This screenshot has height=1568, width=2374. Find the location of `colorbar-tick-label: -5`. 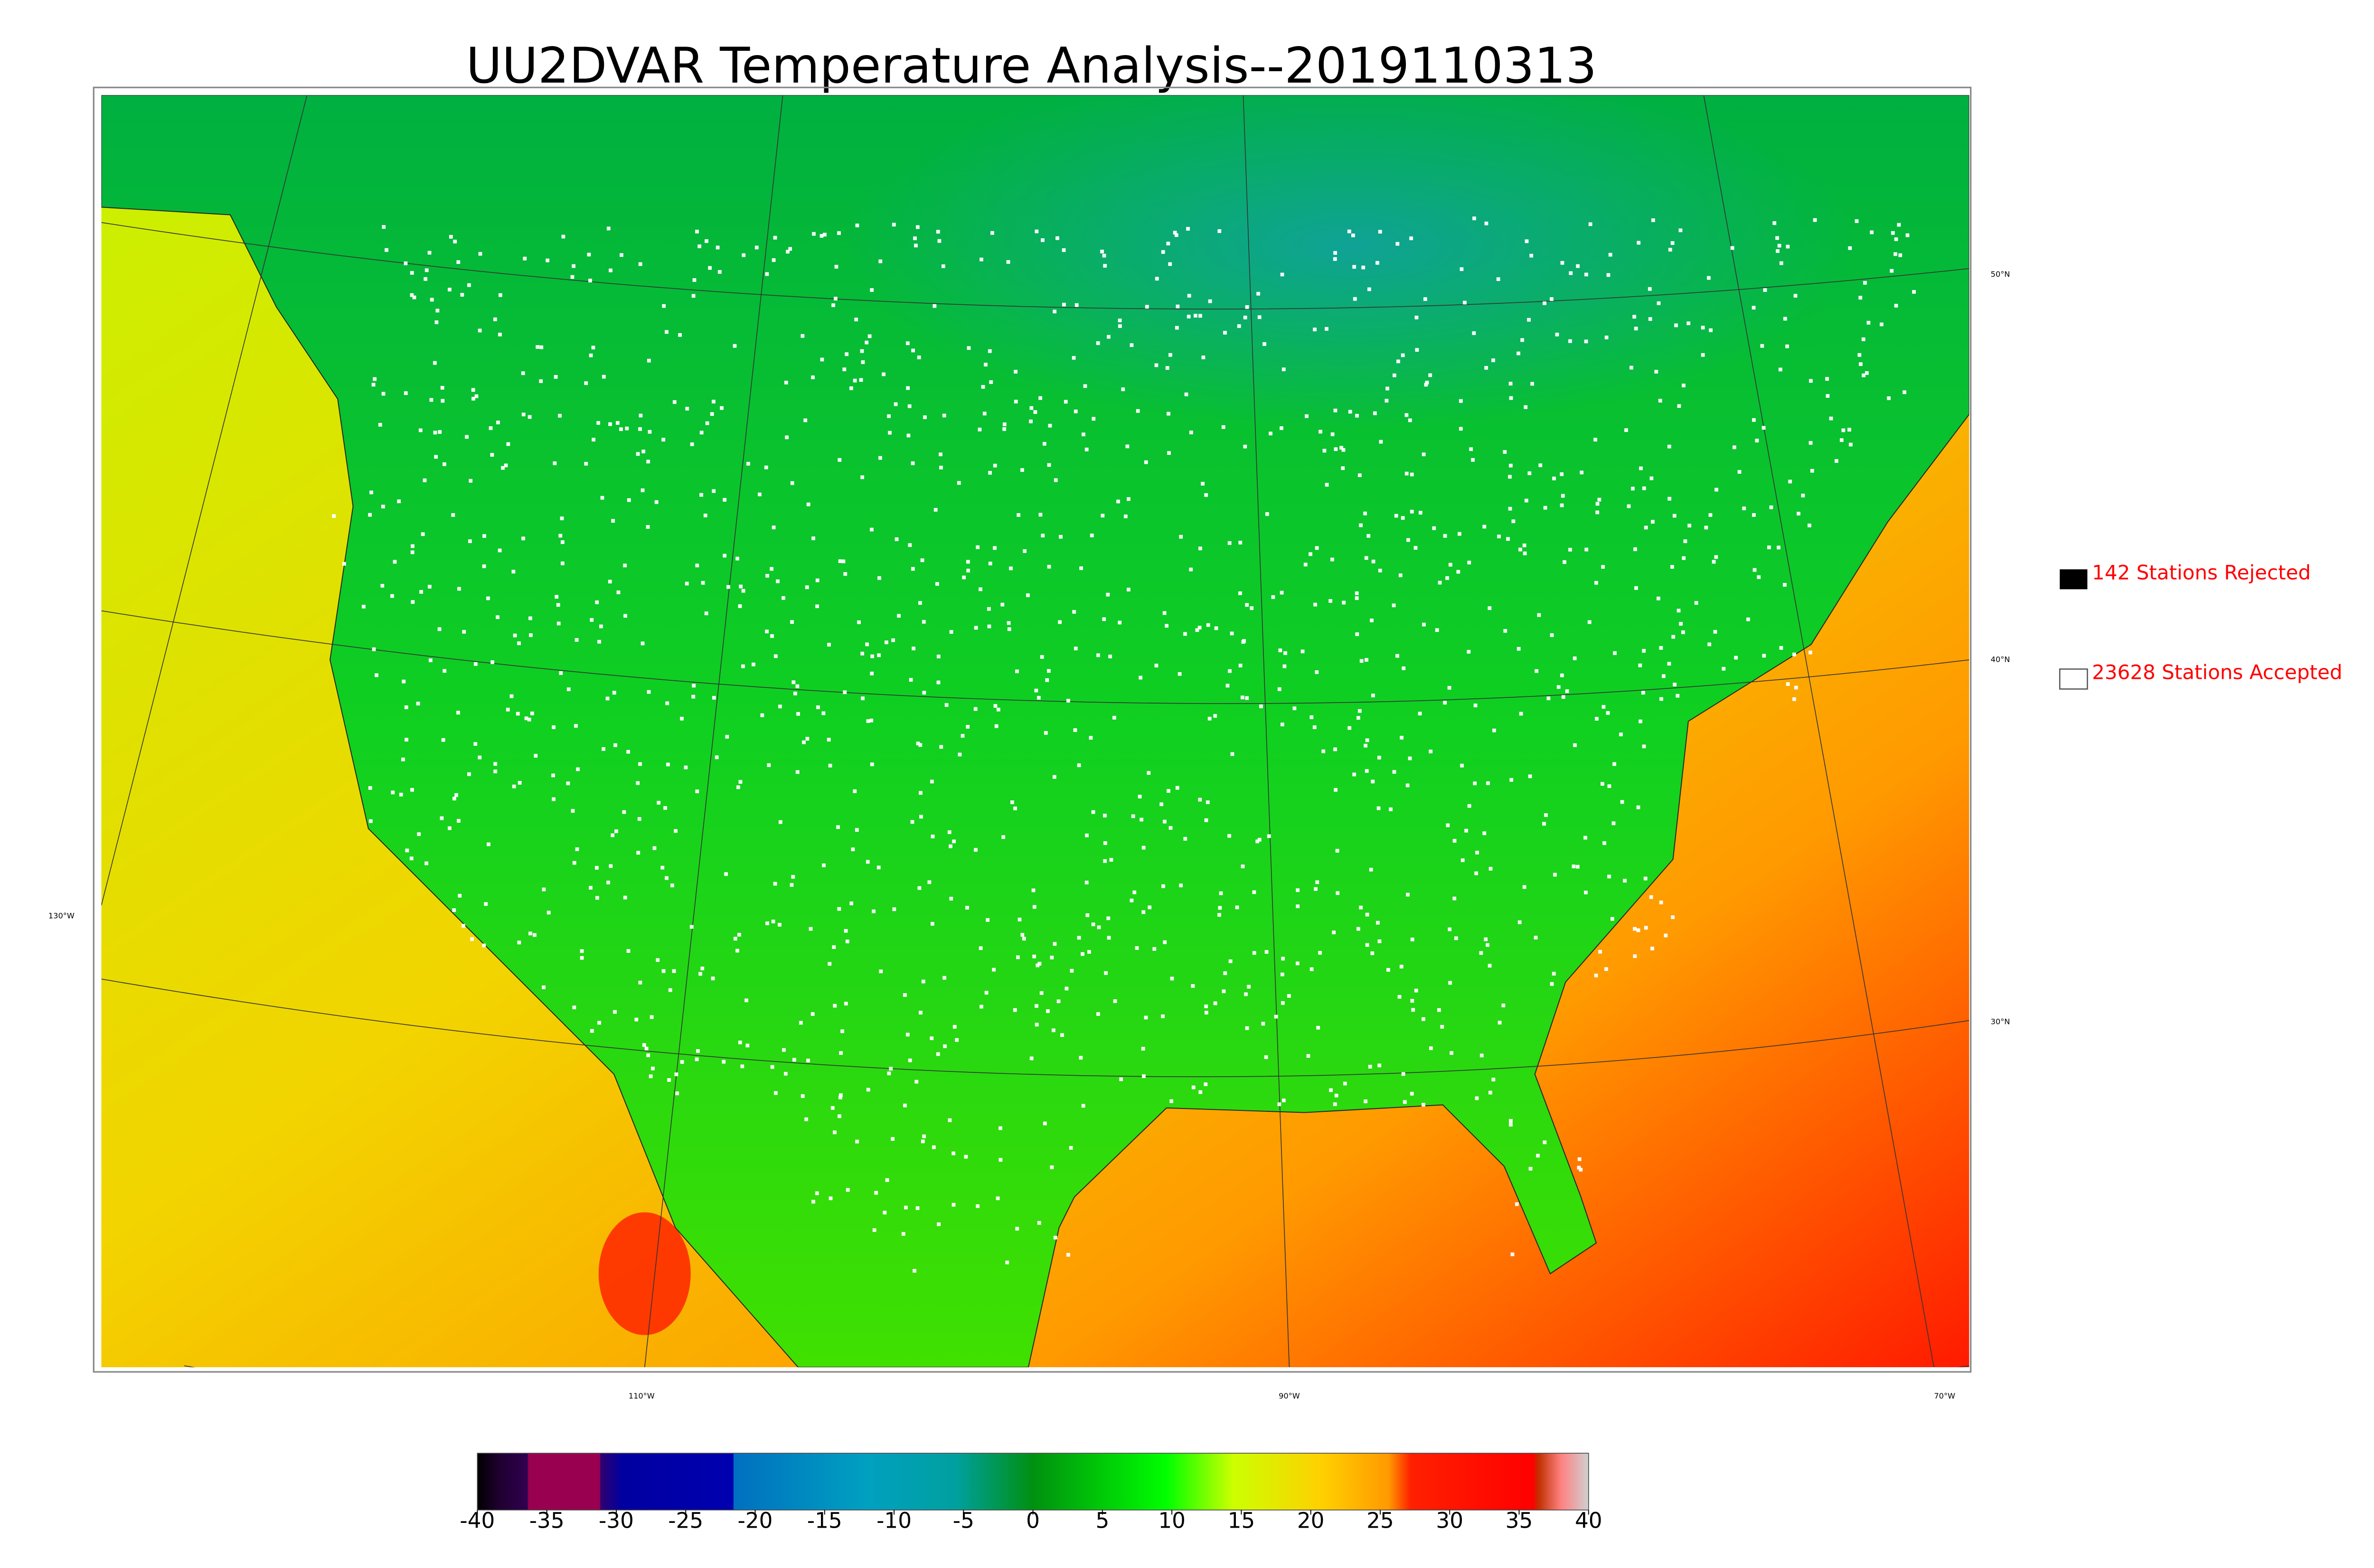

colorbar-tick-label: -5 is located at coordinates (963, 1521).